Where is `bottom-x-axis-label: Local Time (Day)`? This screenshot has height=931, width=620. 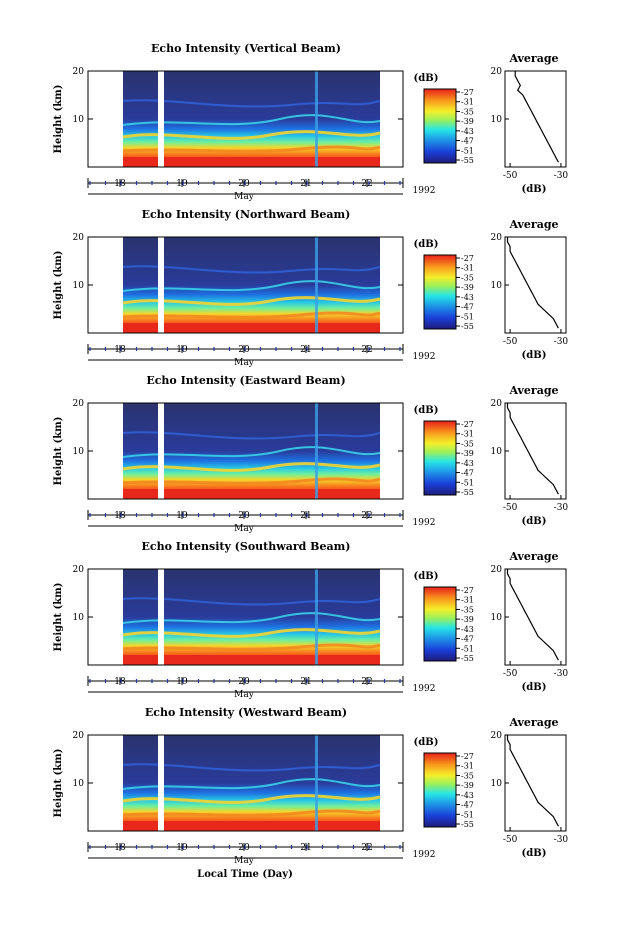 bottom-x-axis-label: Local Time (Day) is located at coordinates (245, 874).